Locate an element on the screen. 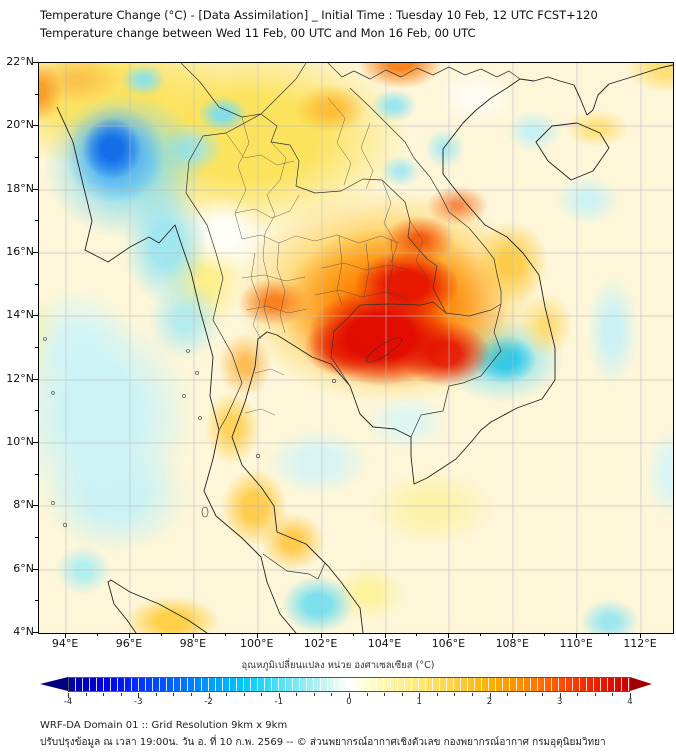  y-axis-tick-label: 6°N is located at coordinates (23, 568).